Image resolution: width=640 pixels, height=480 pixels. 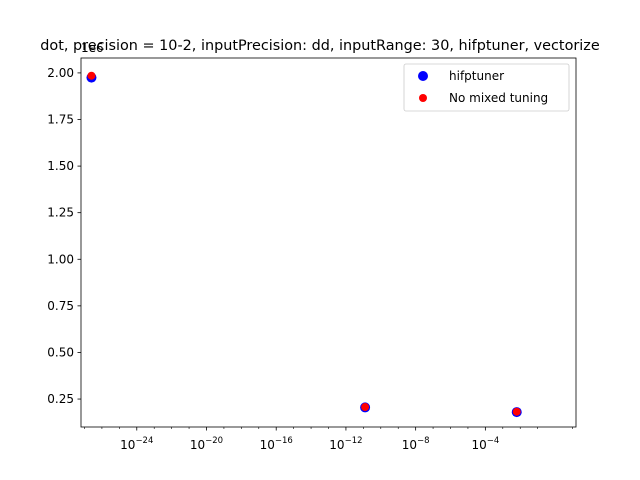 I want to click on x-tick-label: 10⁻⁸, so click(x=416, y=444).